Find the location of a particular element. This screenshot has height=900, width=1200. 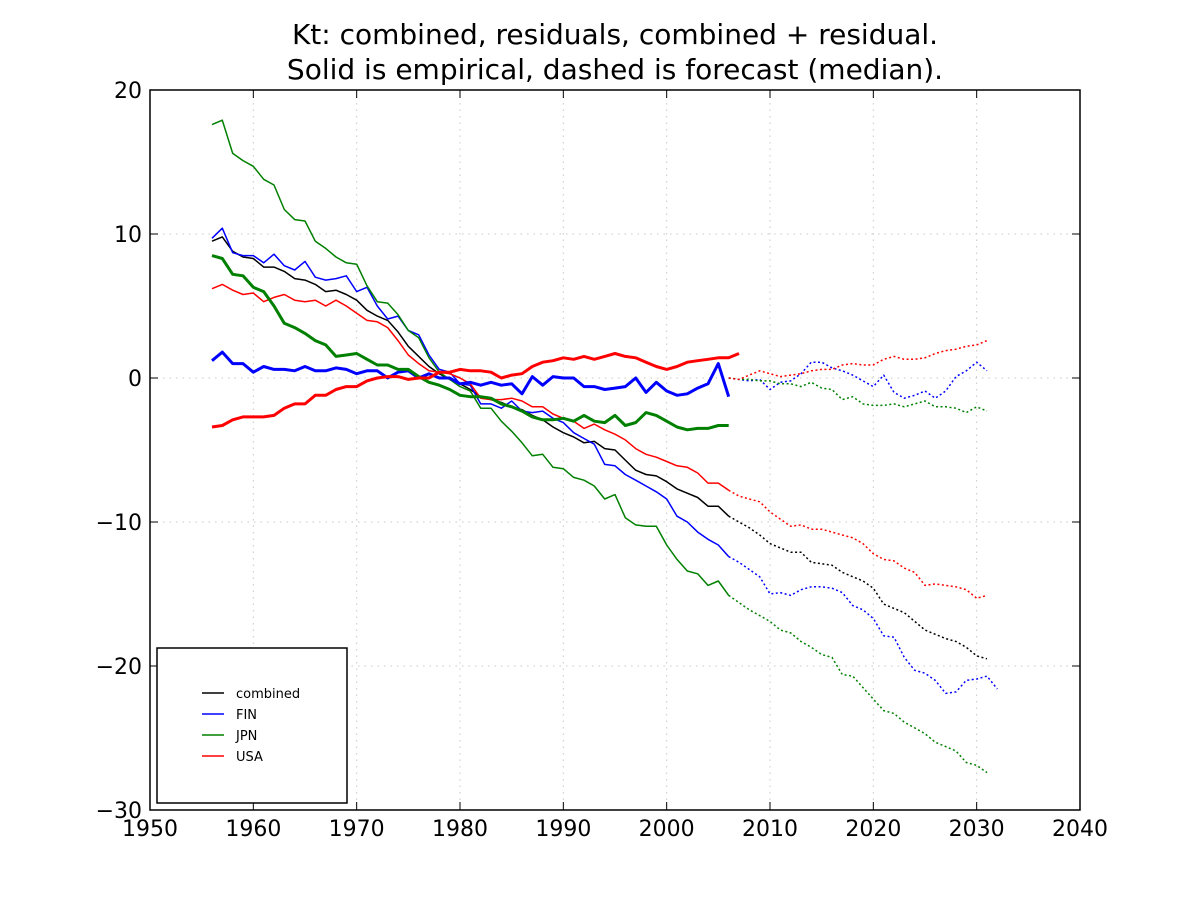

series-line-combined-combined-residual is located at coordinates (470, 376).